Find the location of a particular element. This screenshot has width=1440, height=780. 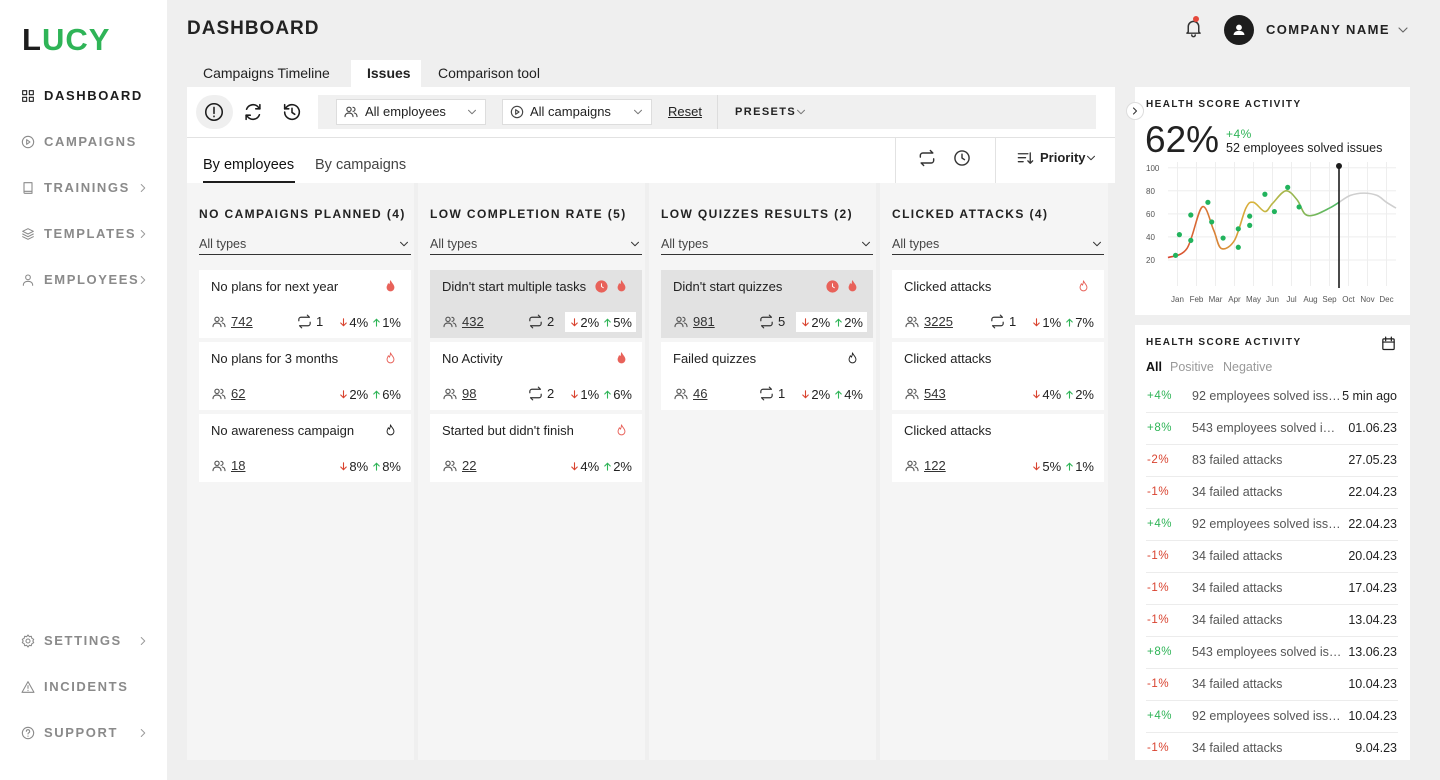

refresh-button is located at coordinates (253, 112).